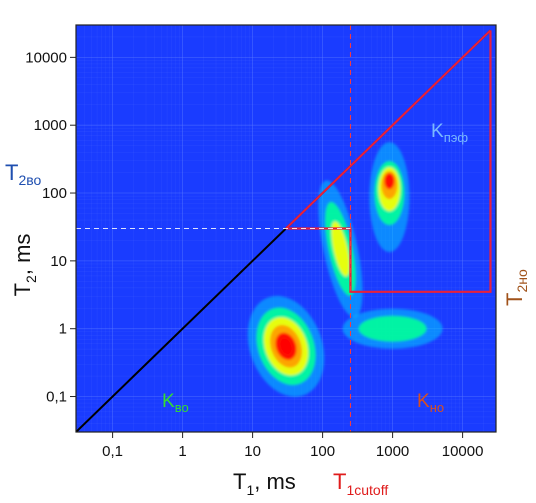 Image resolution: width=536 pixels, height=503 pixels. I want to click on x-tick-label: 100, so click(322, 451).